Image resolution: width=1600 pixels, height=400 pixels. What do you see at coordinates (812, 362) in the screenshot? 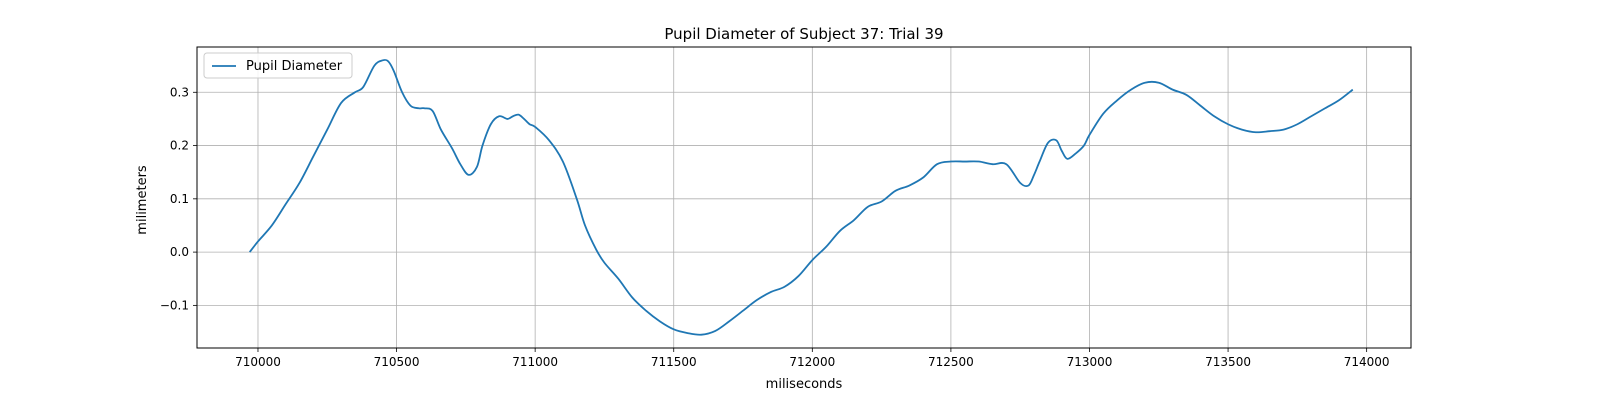
I see `x-tick-label: 712000` at bounding box center [812, 362].